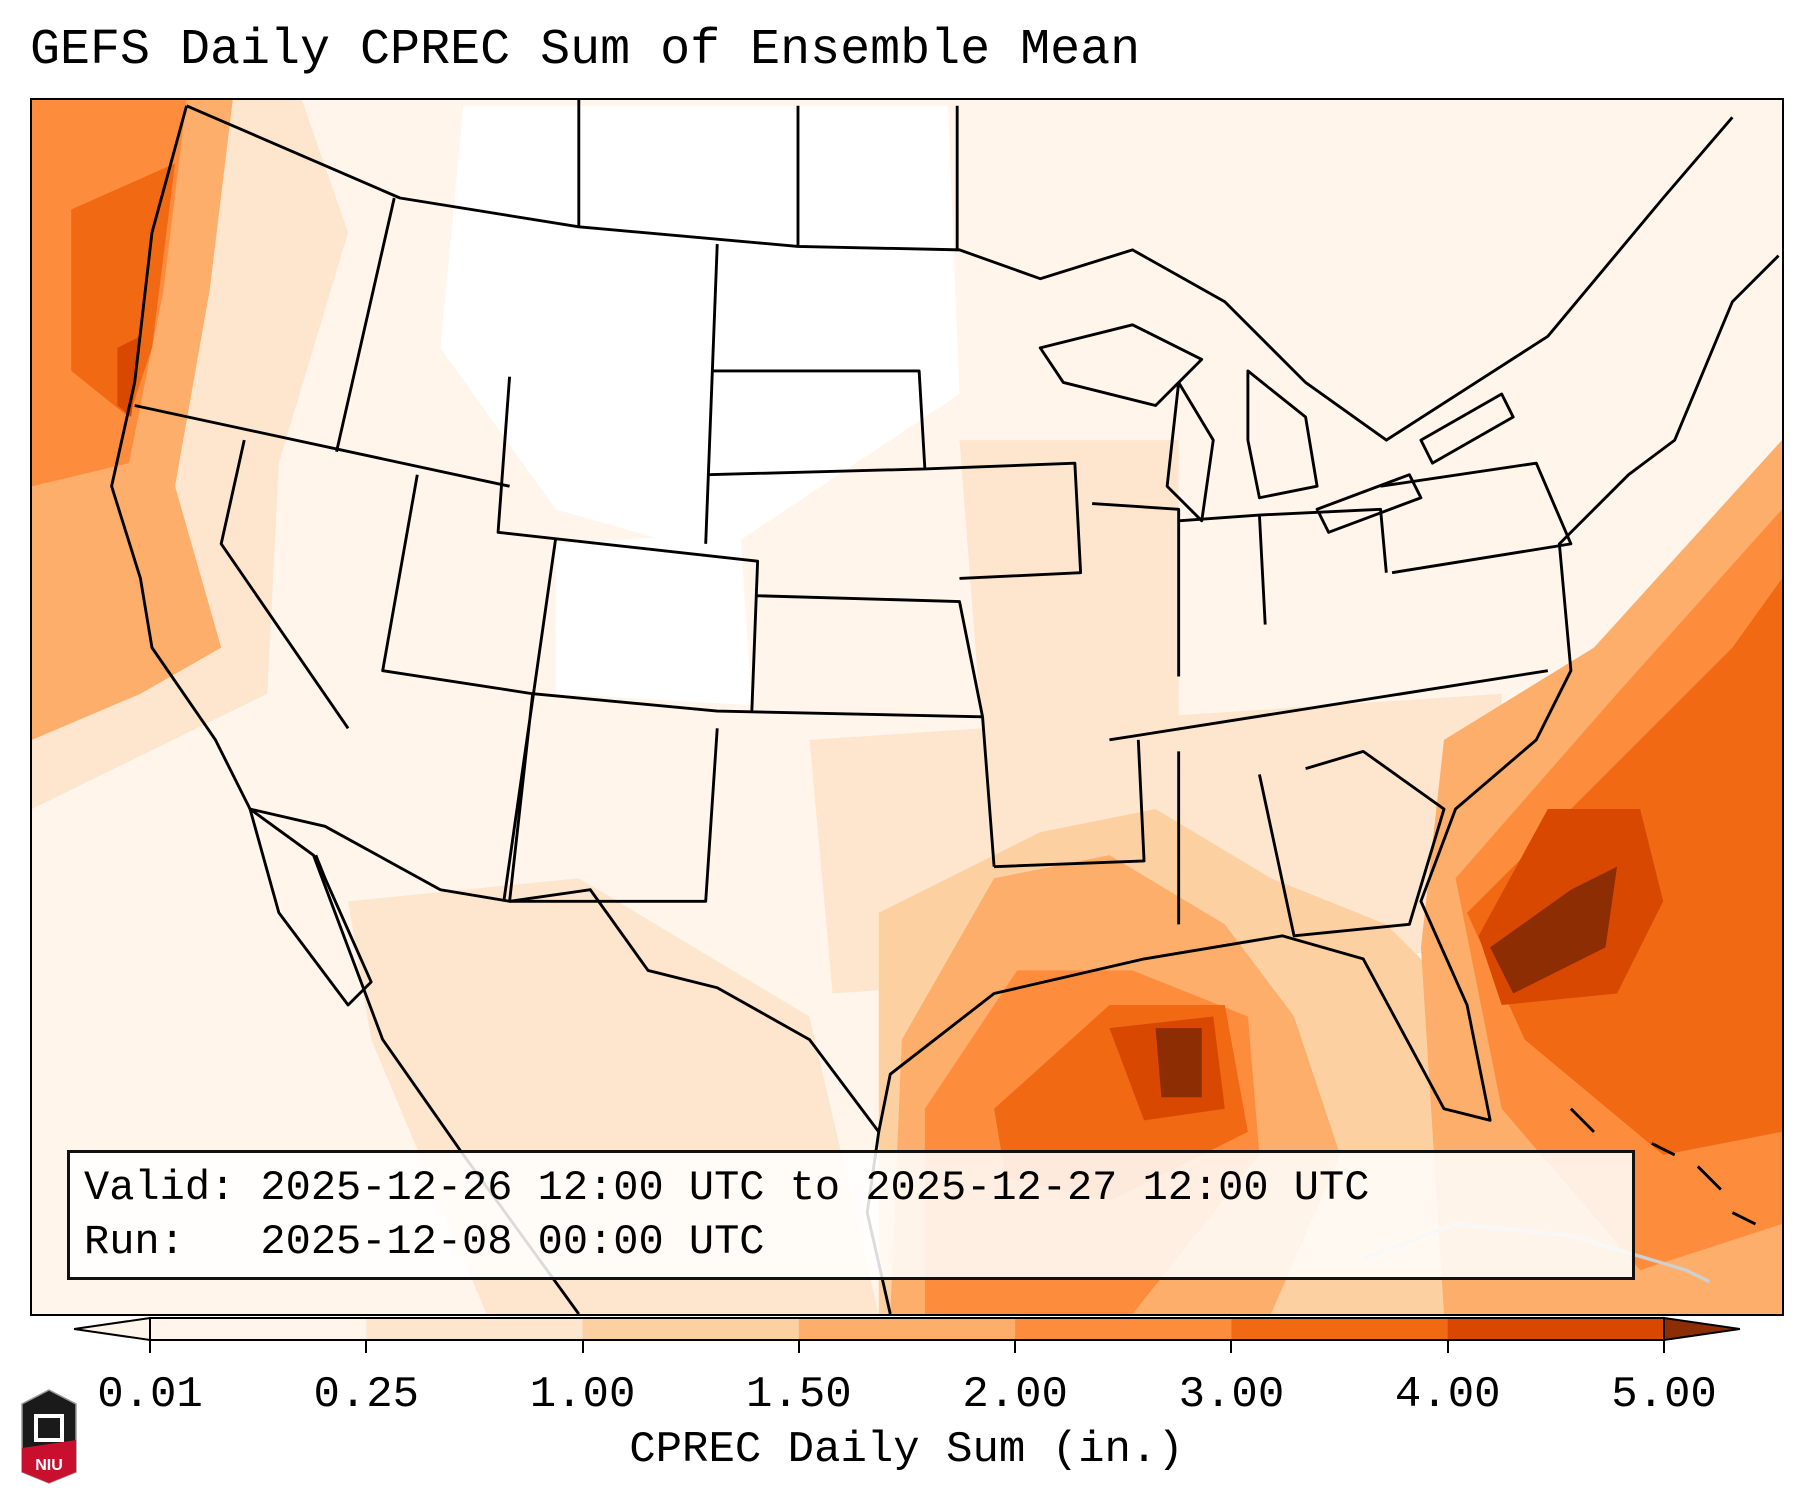 Image resolution: width=1803 pixels, height=1500 pixels. I want to click on niu-logo: NIU, so click(49, 1436).